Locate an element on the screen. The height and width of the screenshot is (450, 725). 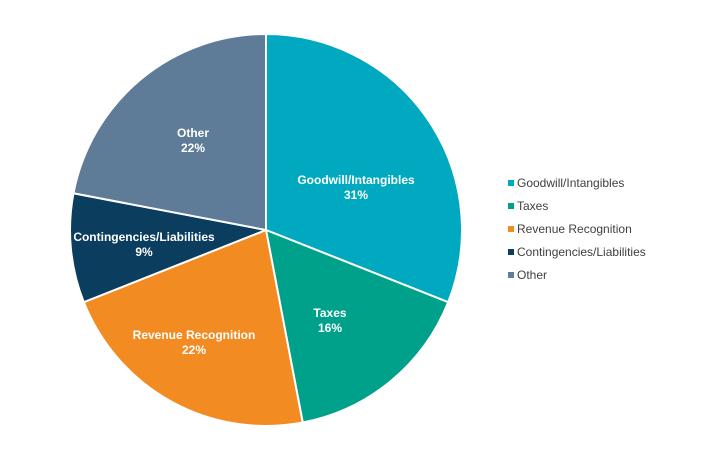
legend-swatch-contingencies-liabilities is located at coordinates (511, 252).